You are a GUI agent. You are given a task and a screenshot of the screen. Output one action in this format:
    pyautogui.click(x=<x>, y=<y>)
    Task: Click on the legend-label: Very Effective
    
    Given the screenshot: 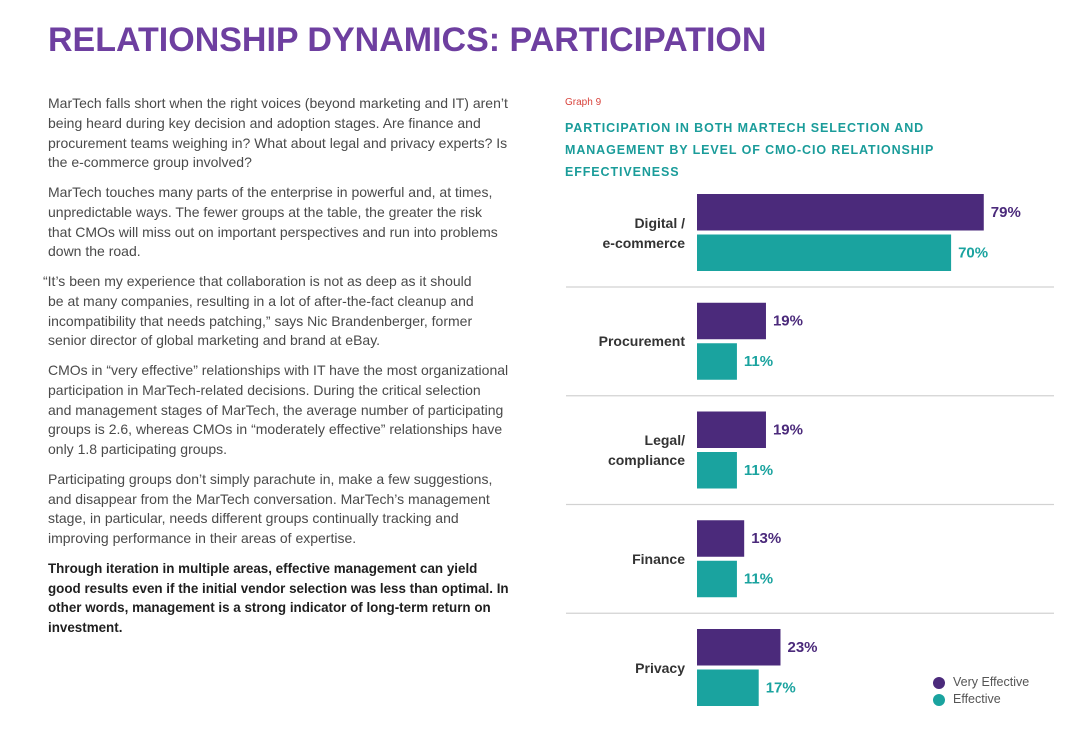 What is the action you would take?
    pyautogui.click(x=991, y=682)
    